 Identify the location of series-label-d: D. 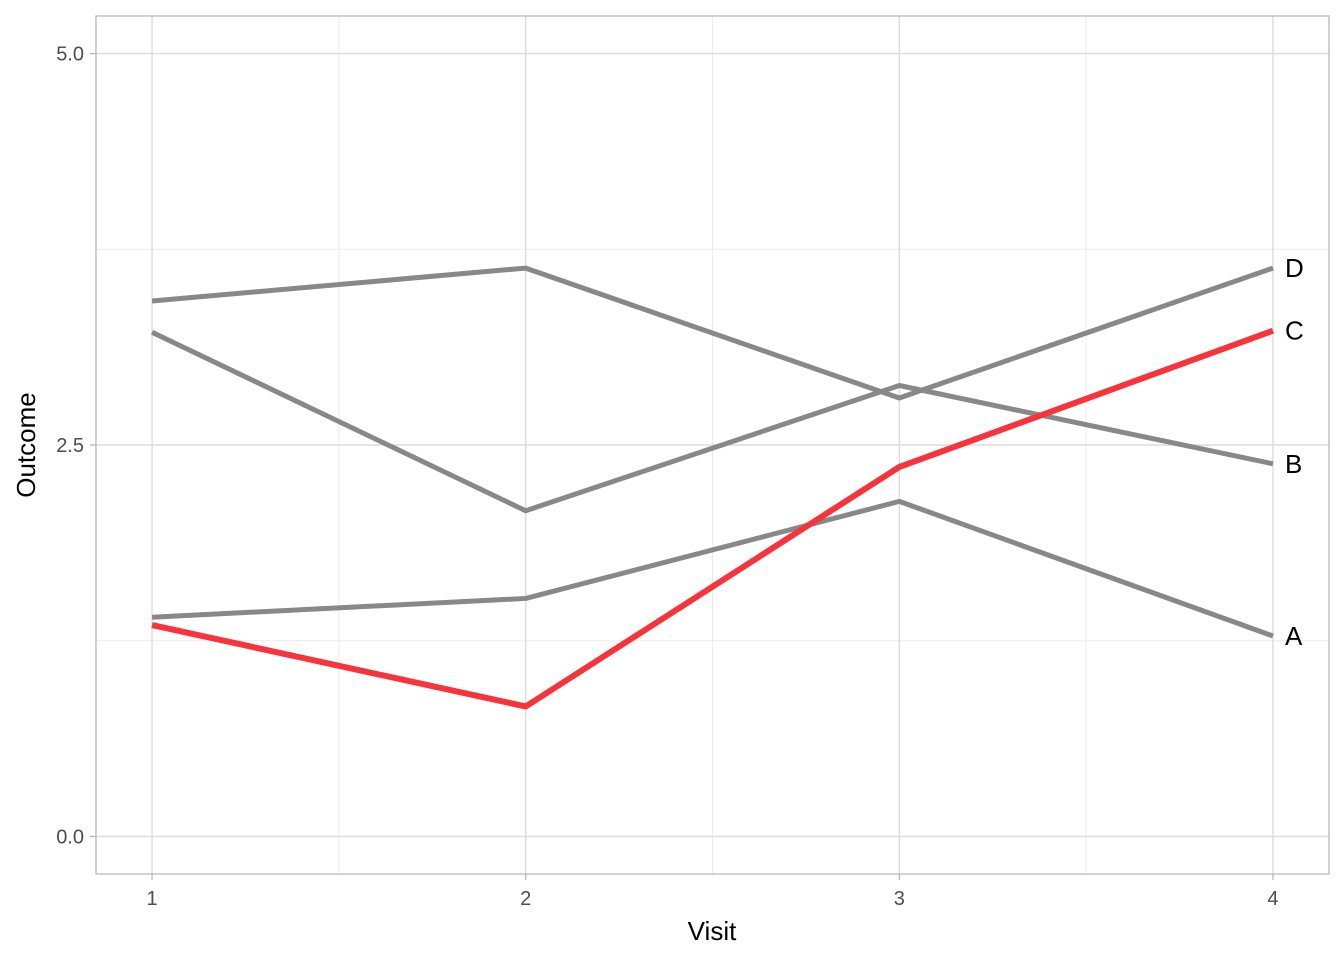
(1294, 268).